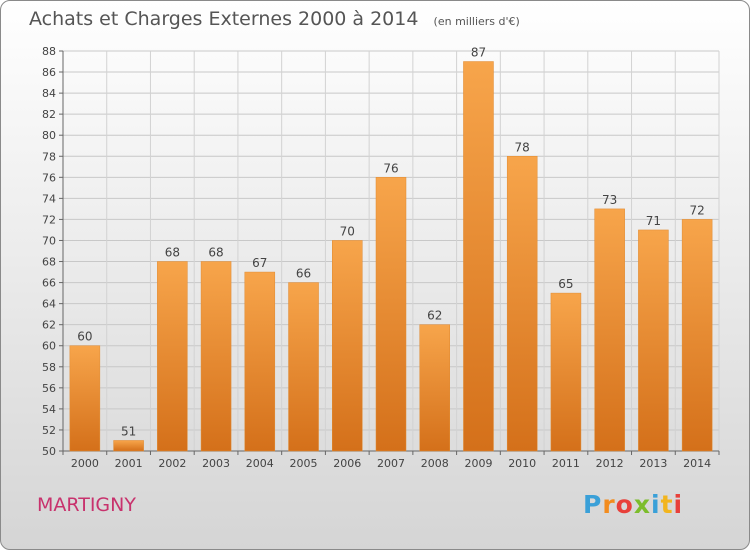 This screenshot has width=750, height=550. What do you see at coordinates (476, 21) in the screenshot?
I see `chart-unit: (en milliers d'€)` at bounding box center [476, 21].